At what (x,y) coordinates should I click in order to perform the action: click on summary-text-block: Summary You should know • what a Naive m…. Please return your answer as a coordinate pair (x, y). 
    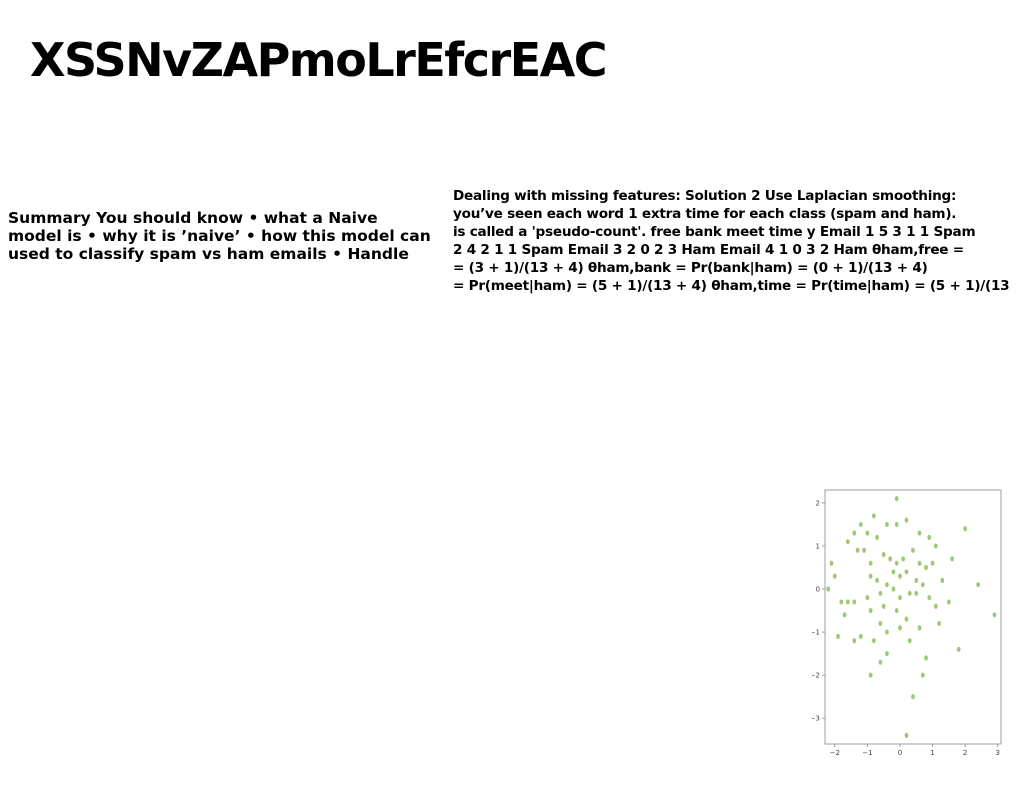
    Looking at the image, I should click on (228, 236).